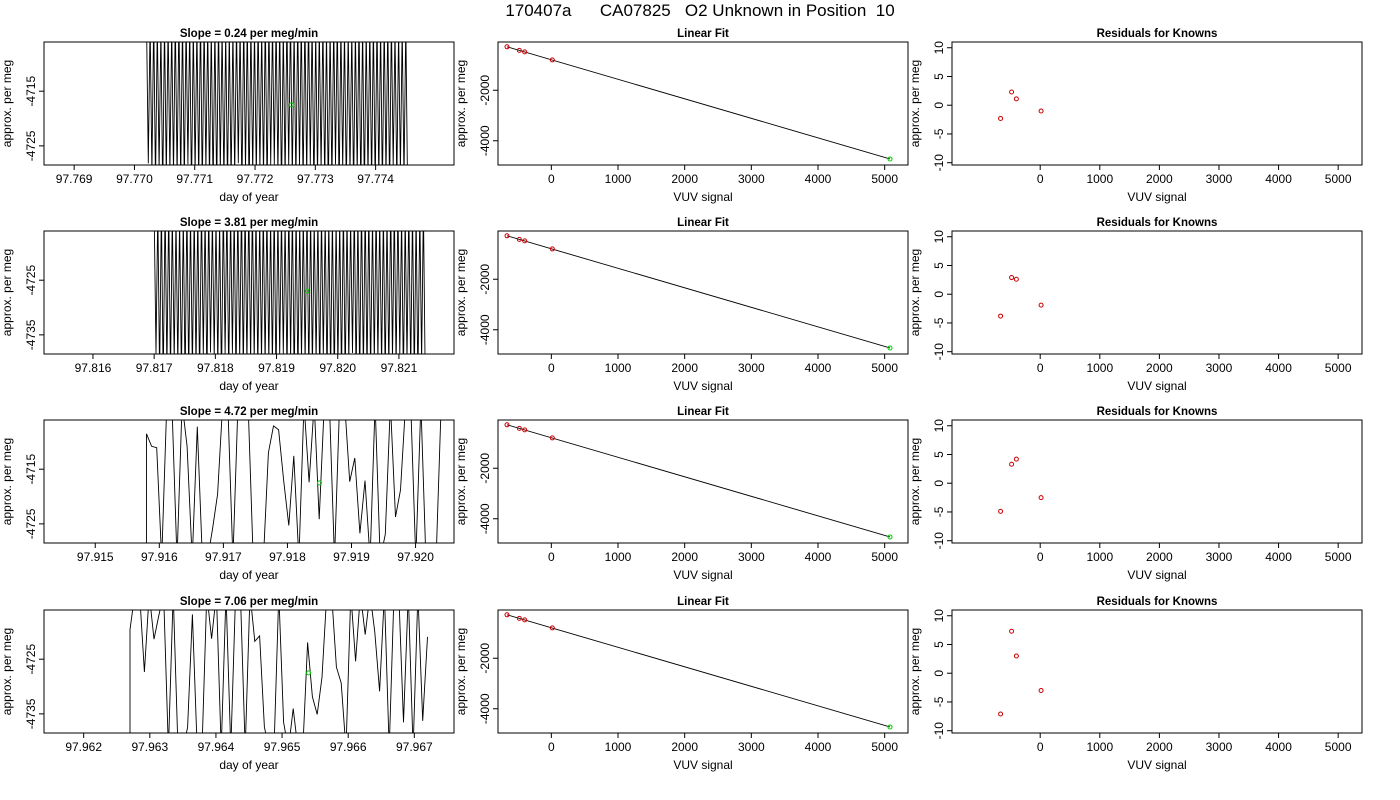  What do you see at coordinates (291, 105) in the screenshot?
I see `data-point-marker` at bounding box center [291, 105].